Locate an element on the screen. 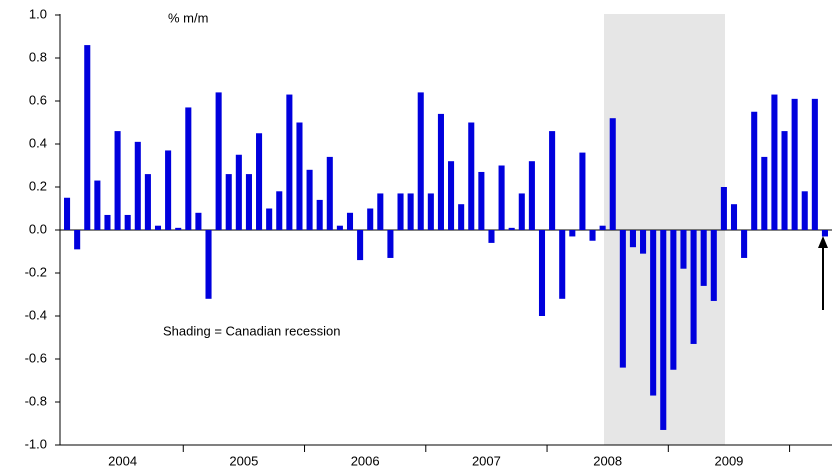 The width and height of the screenshot is (839, 472). y-tick-label: -0.2 is located at coordinates (36, 271).